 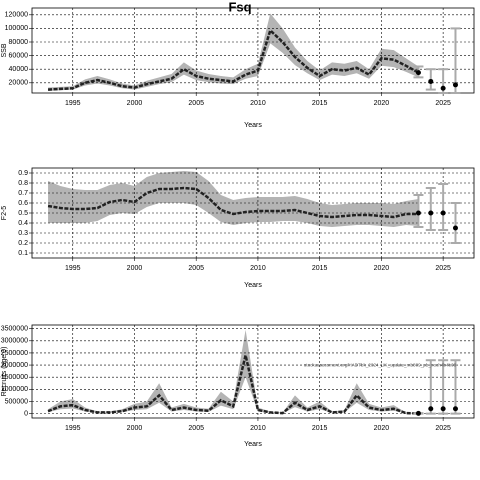 What do you see at coordinates (19, 55) in the screenshot?
I see `y-tick-label: 60000` at bounding box center [19, 55].